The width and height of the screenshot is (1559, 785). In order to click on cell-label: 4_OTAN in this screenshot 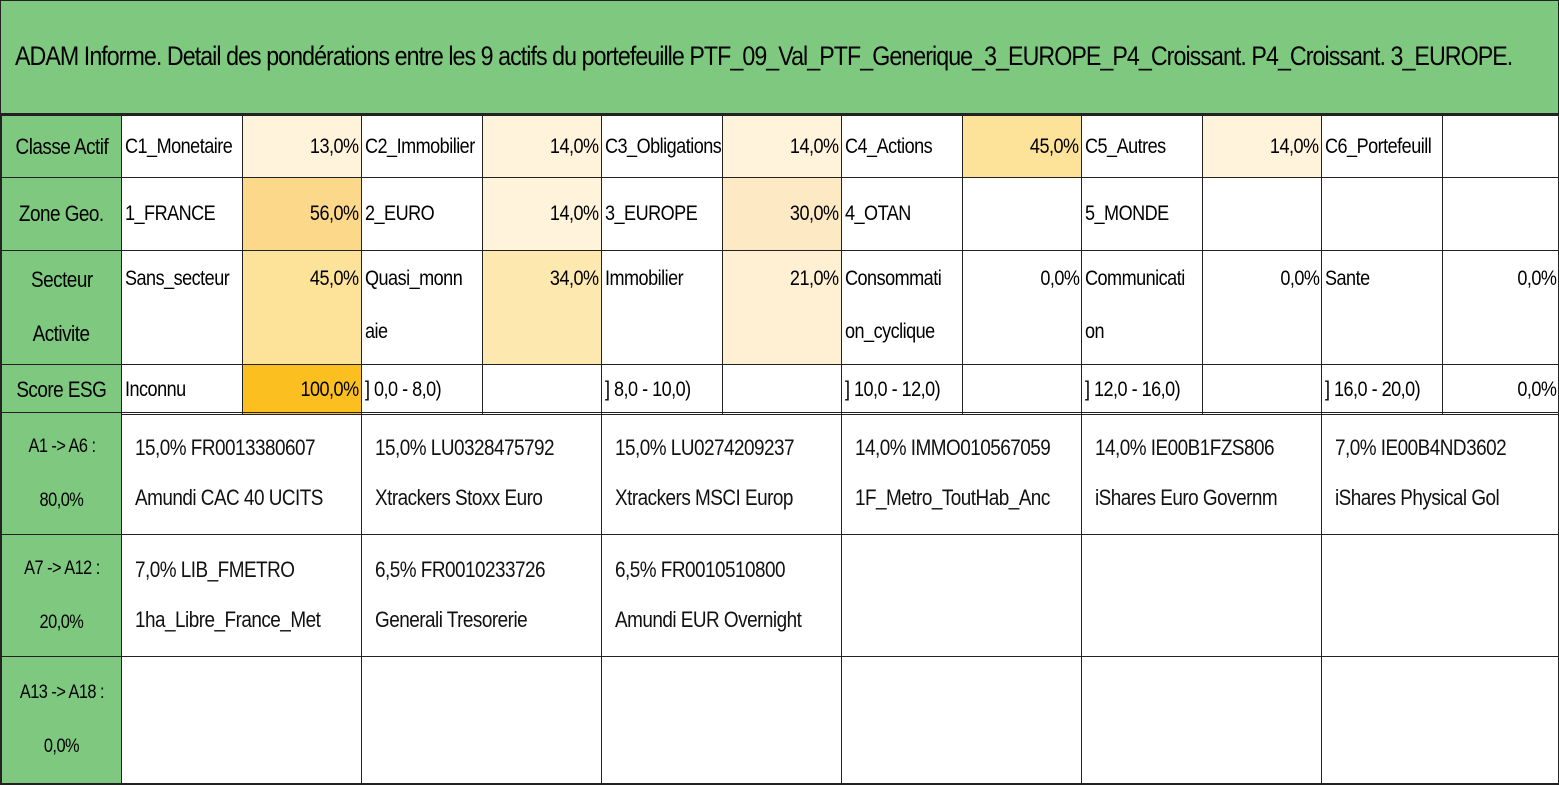, I will do `click(902, 214)`.